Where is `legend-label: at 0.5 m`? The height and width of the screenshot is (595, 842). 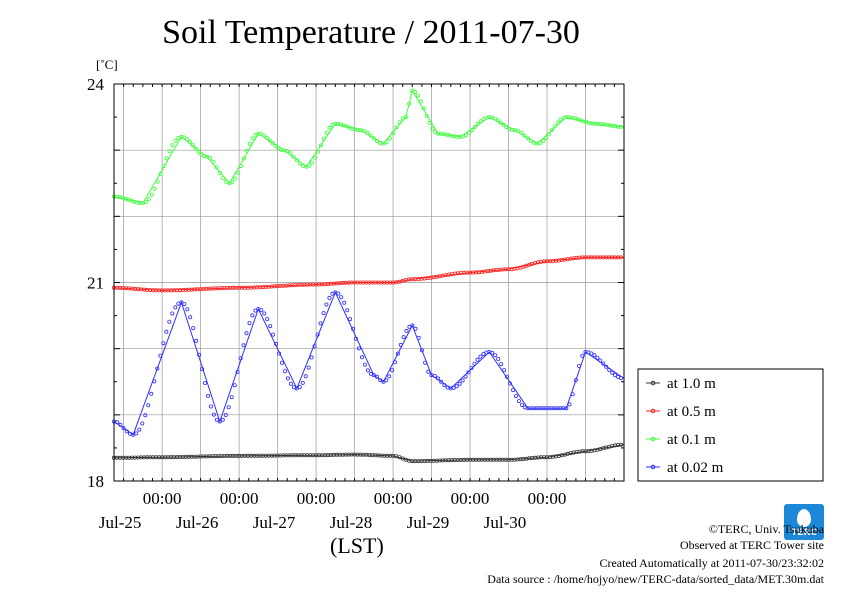
legend-label: at 0.5 m is located at coordinates (691, 412).